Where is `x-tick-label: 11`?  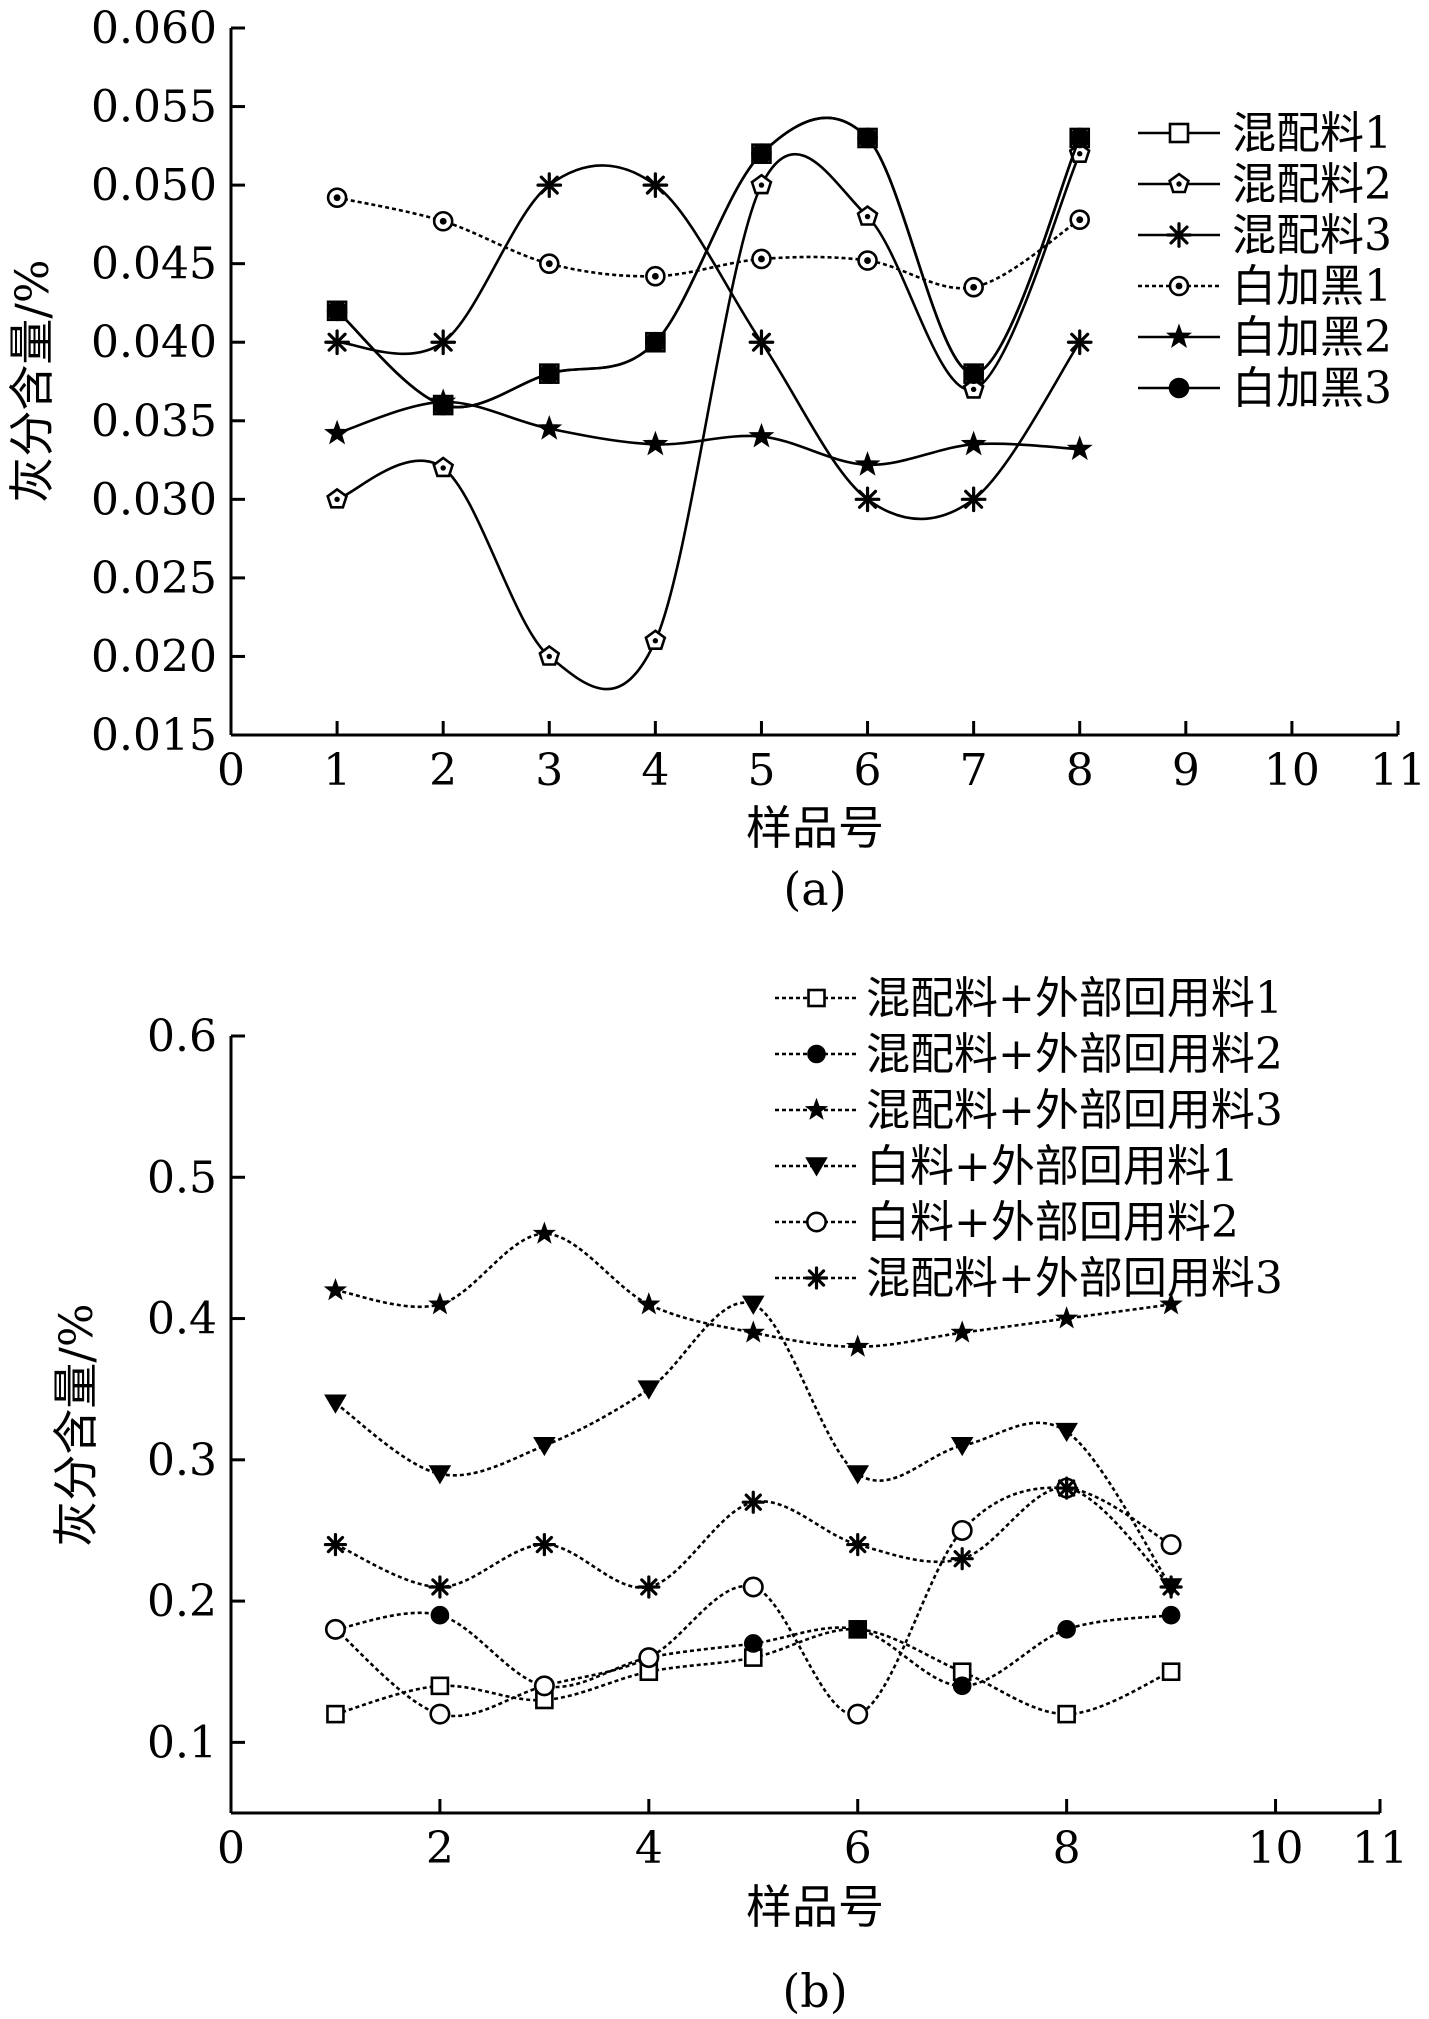
x-tick-label: 11 is located at coordinates (1398, 770).